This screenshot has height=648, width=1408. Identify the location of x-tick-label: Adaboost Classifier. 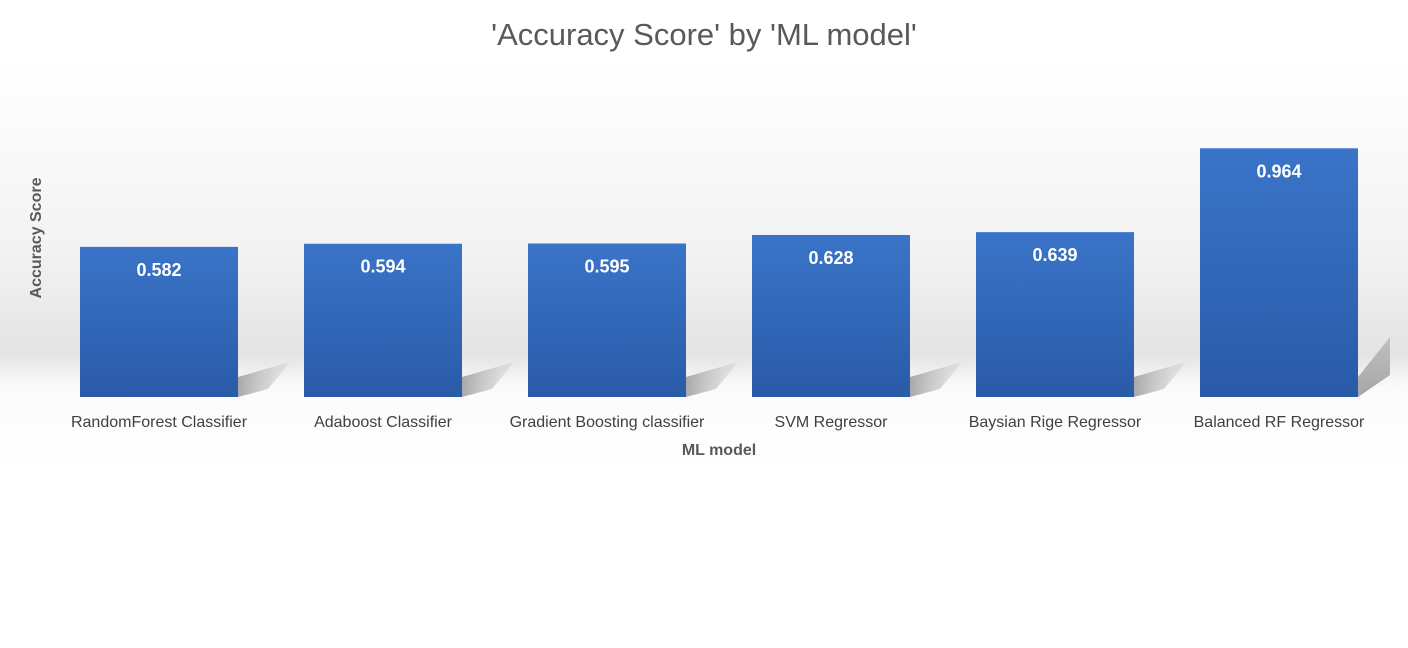
(383, 422).